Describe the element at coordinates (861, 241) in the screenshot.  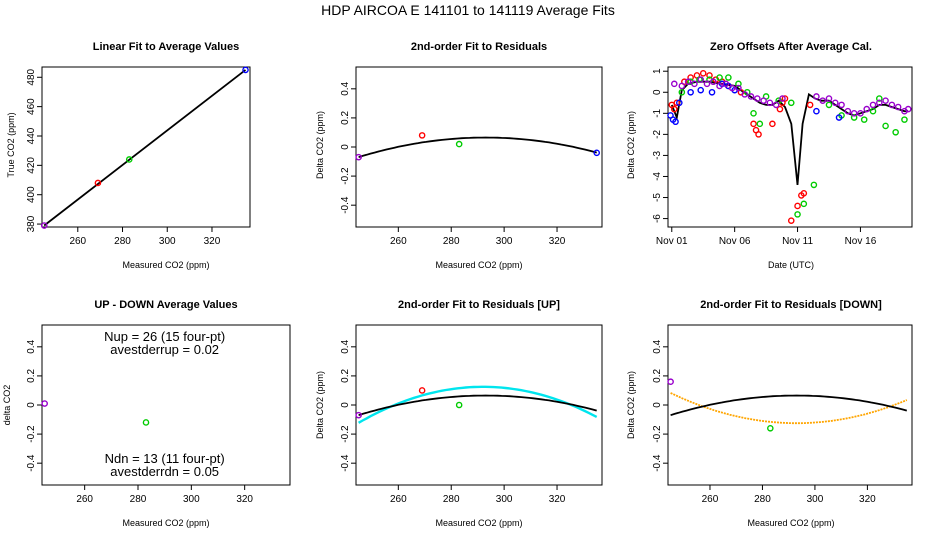
I see `x-tick-label: Nov 16` at that location.